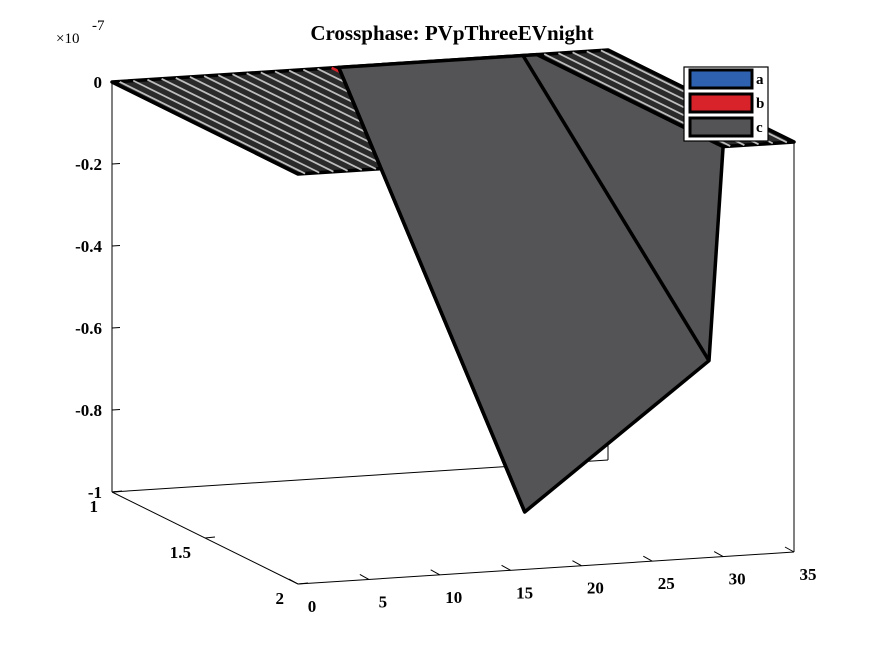 The height and width of the screenshot is (656, 875). I want to click on legend-label-c: c, so click(759, 128).